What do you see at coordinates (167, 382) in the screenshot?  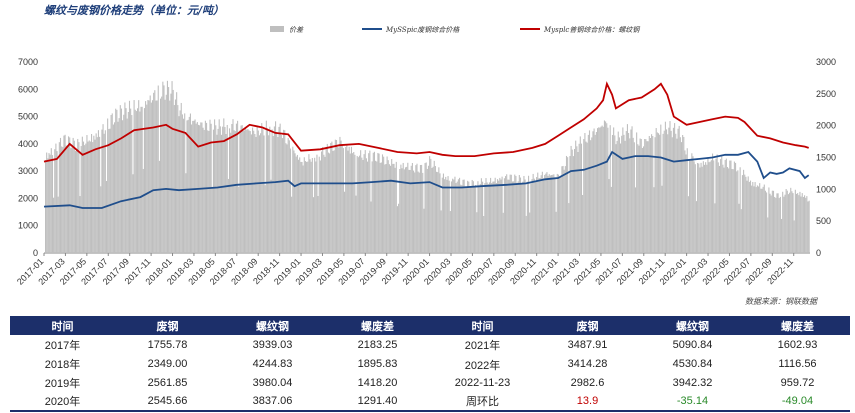 I see `table-cell: 2561.85` at bounding box center [167, 382].